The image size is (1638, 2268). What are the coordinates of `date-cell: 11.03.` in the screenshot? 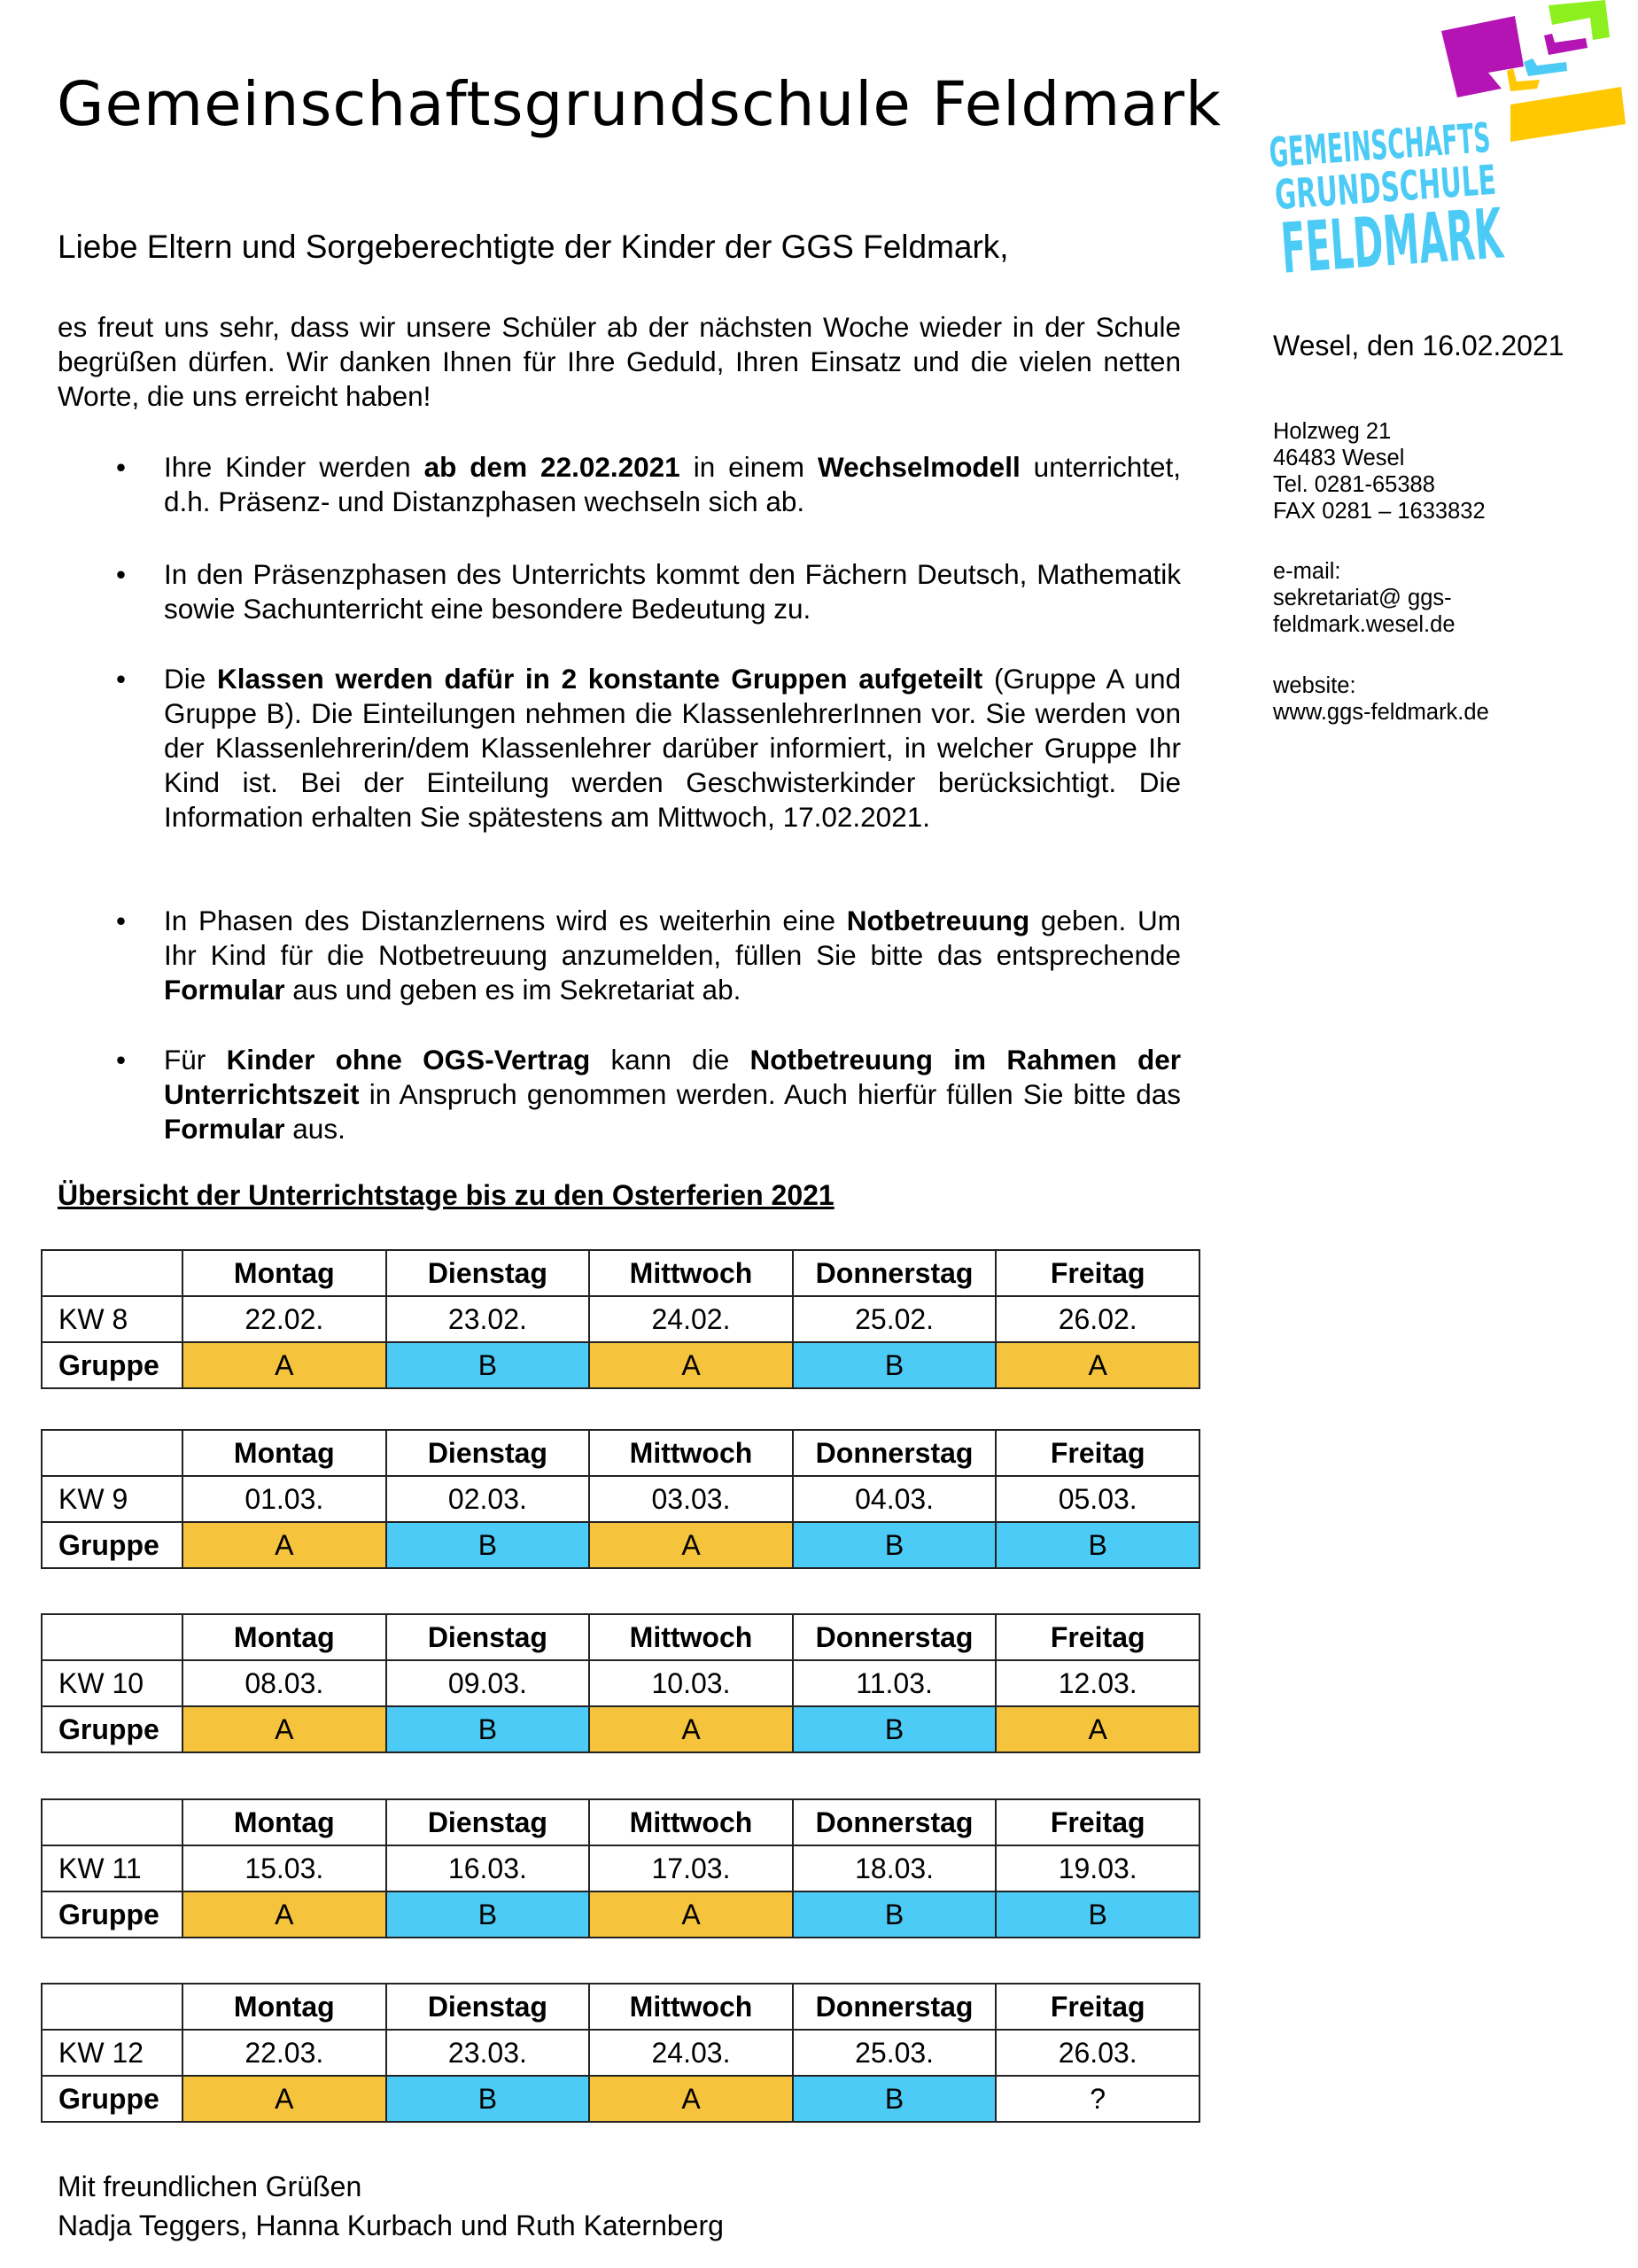 It's located at (894, 1683).